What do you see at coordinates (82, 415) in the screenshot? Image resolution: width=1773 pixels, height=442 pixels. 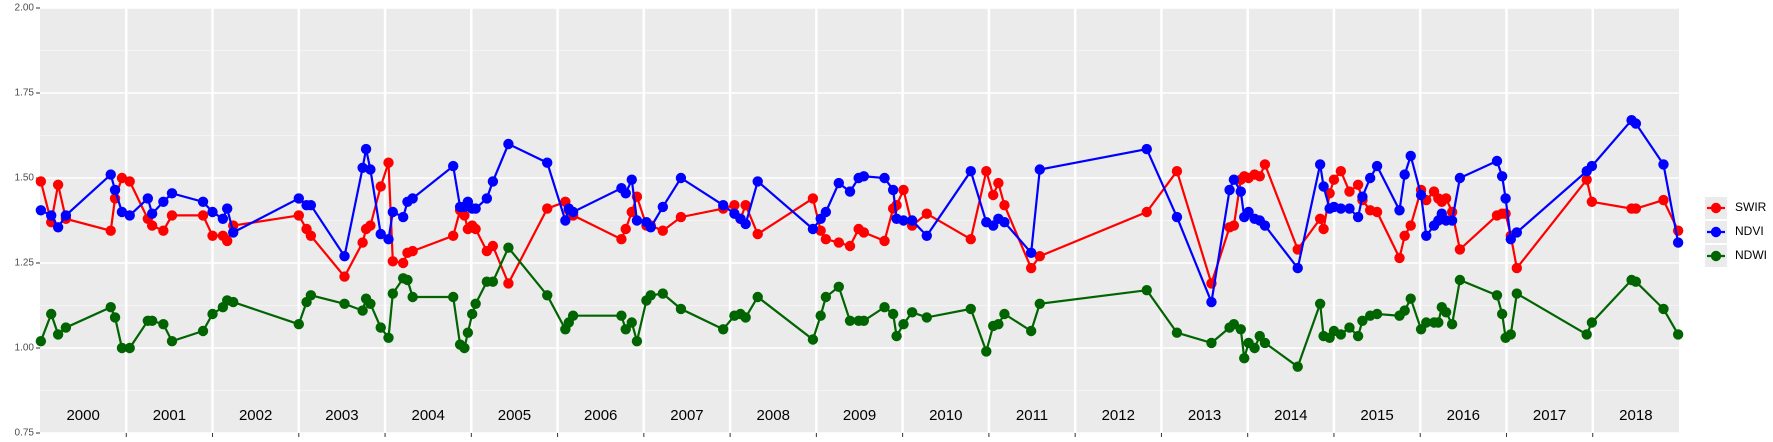 I see `year-label: 2000` at bounding box center [82, 415].